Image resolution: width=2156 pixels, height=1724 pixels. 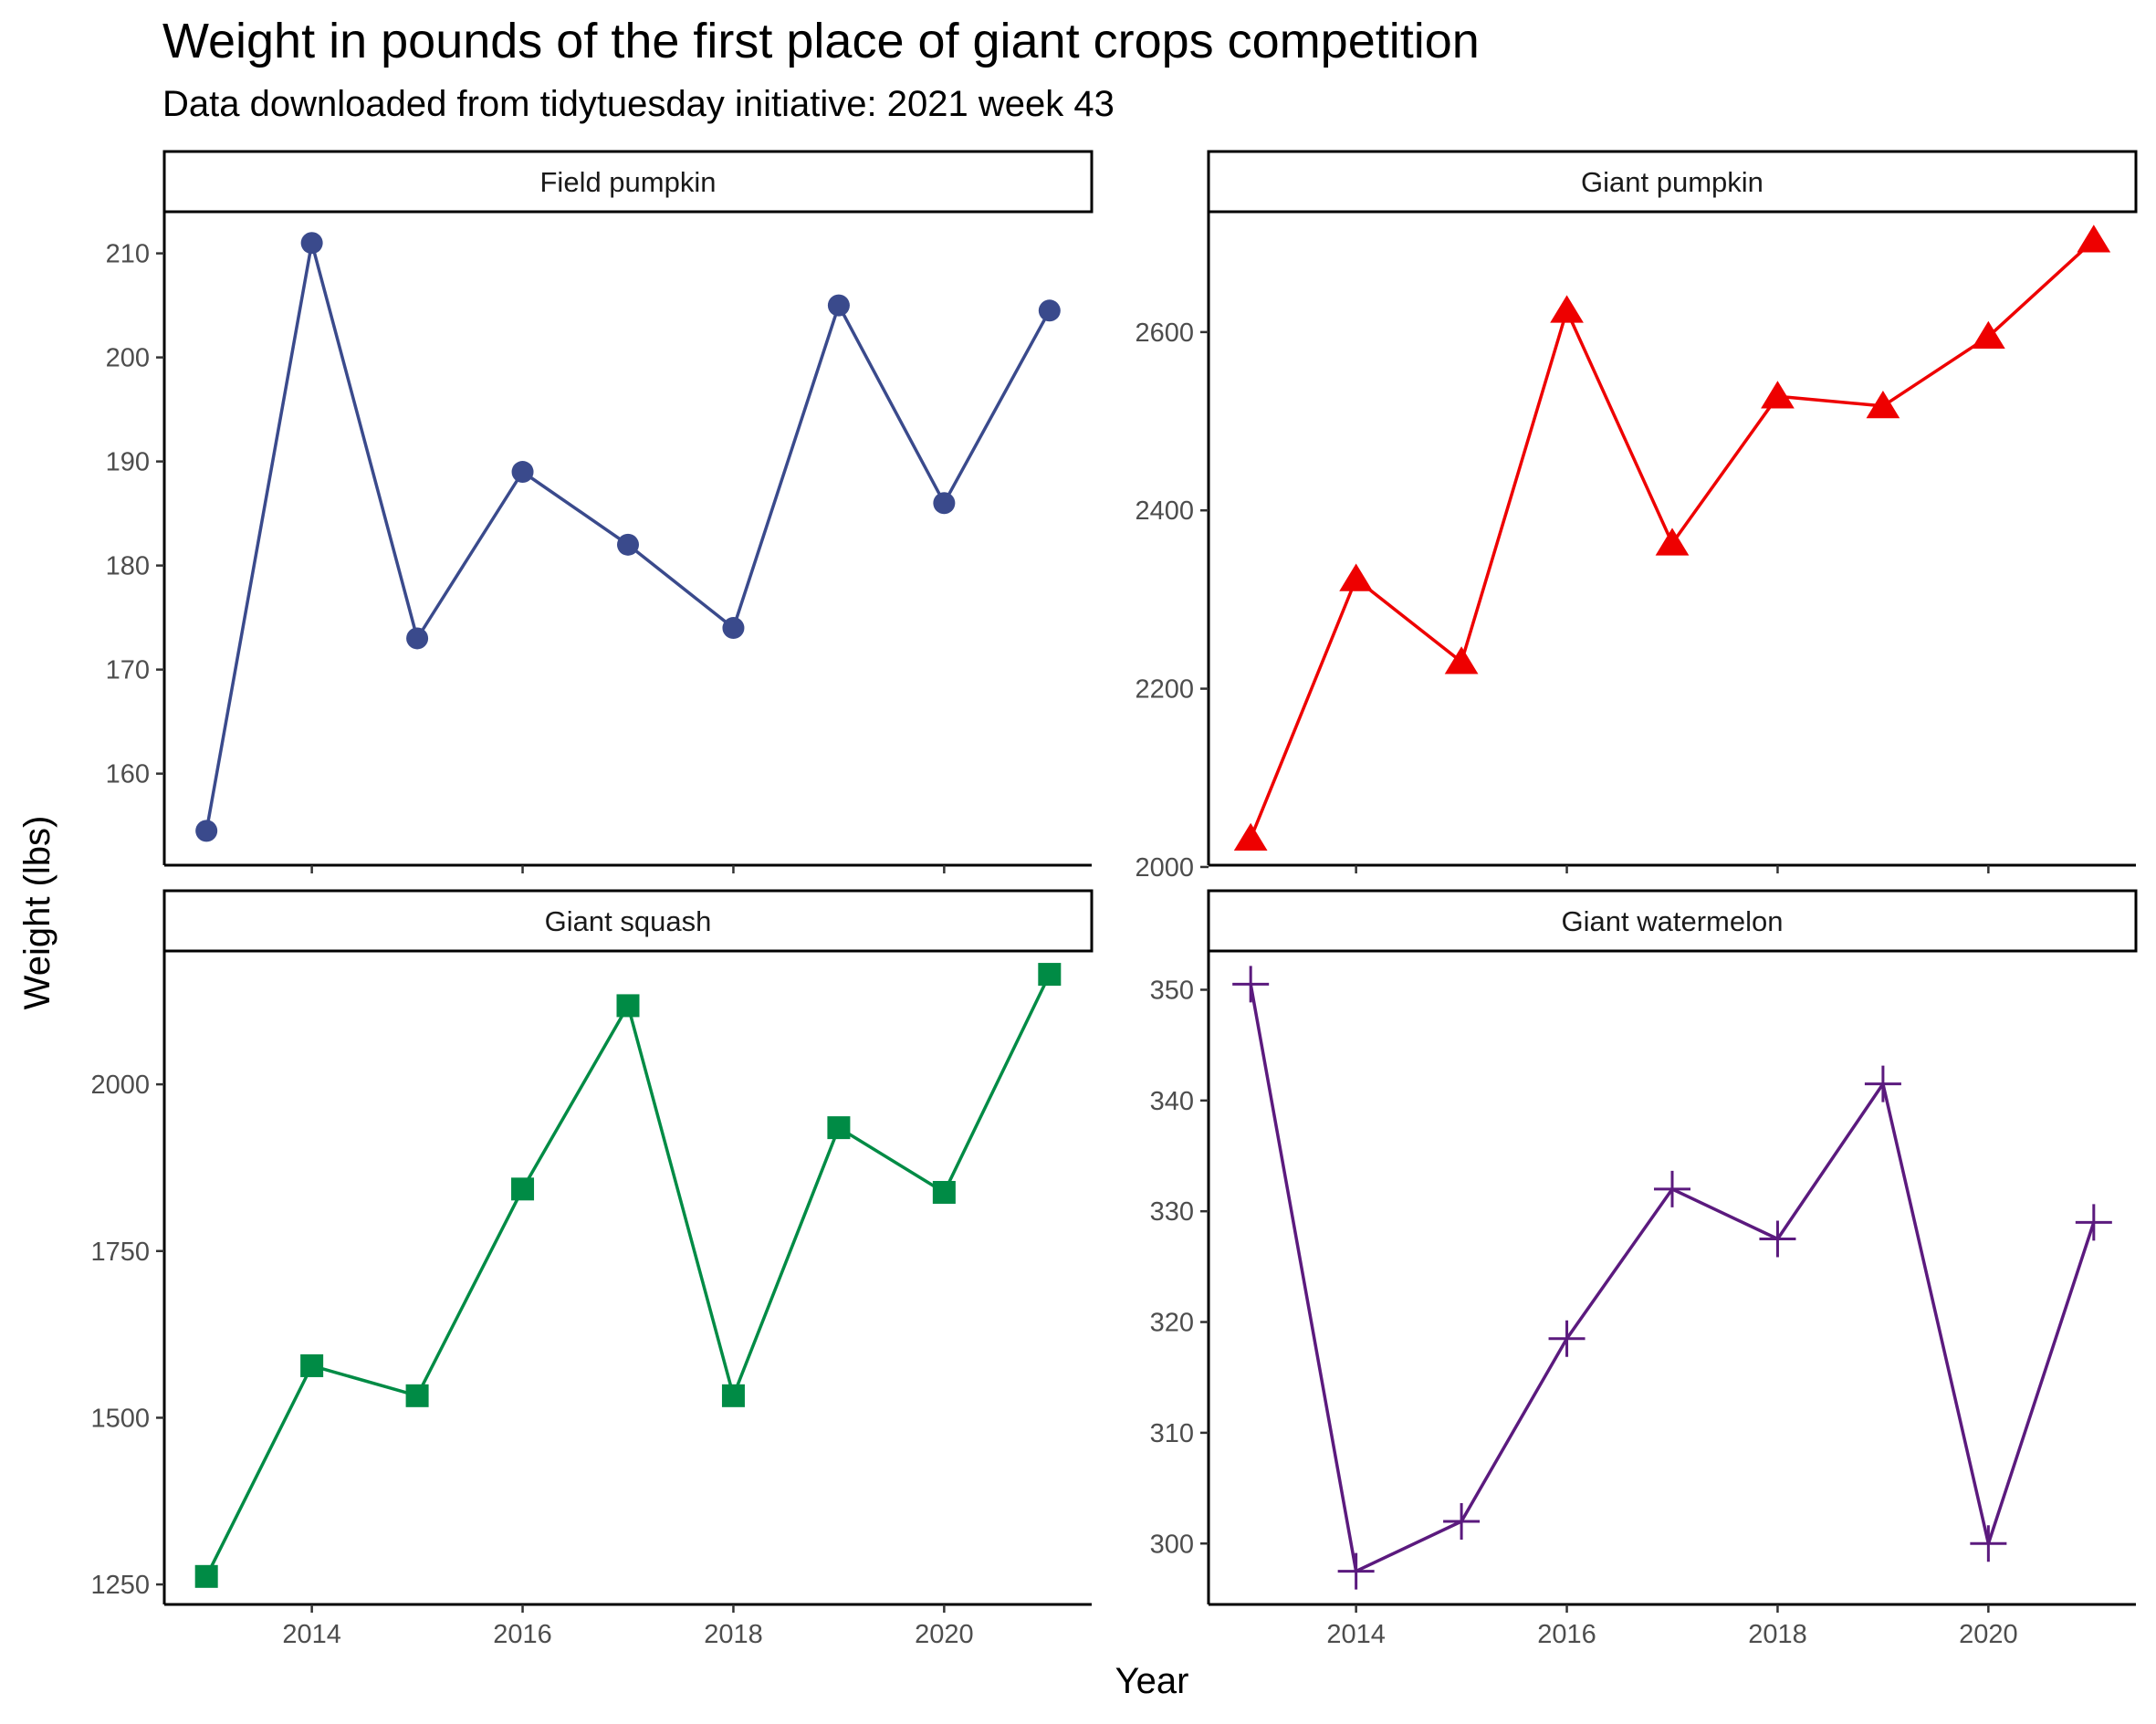 What do you see at coordinates (1172, 1324) in the screenshot?
I see `y-tick-label: 320` at bounding box center [1172, 1324].